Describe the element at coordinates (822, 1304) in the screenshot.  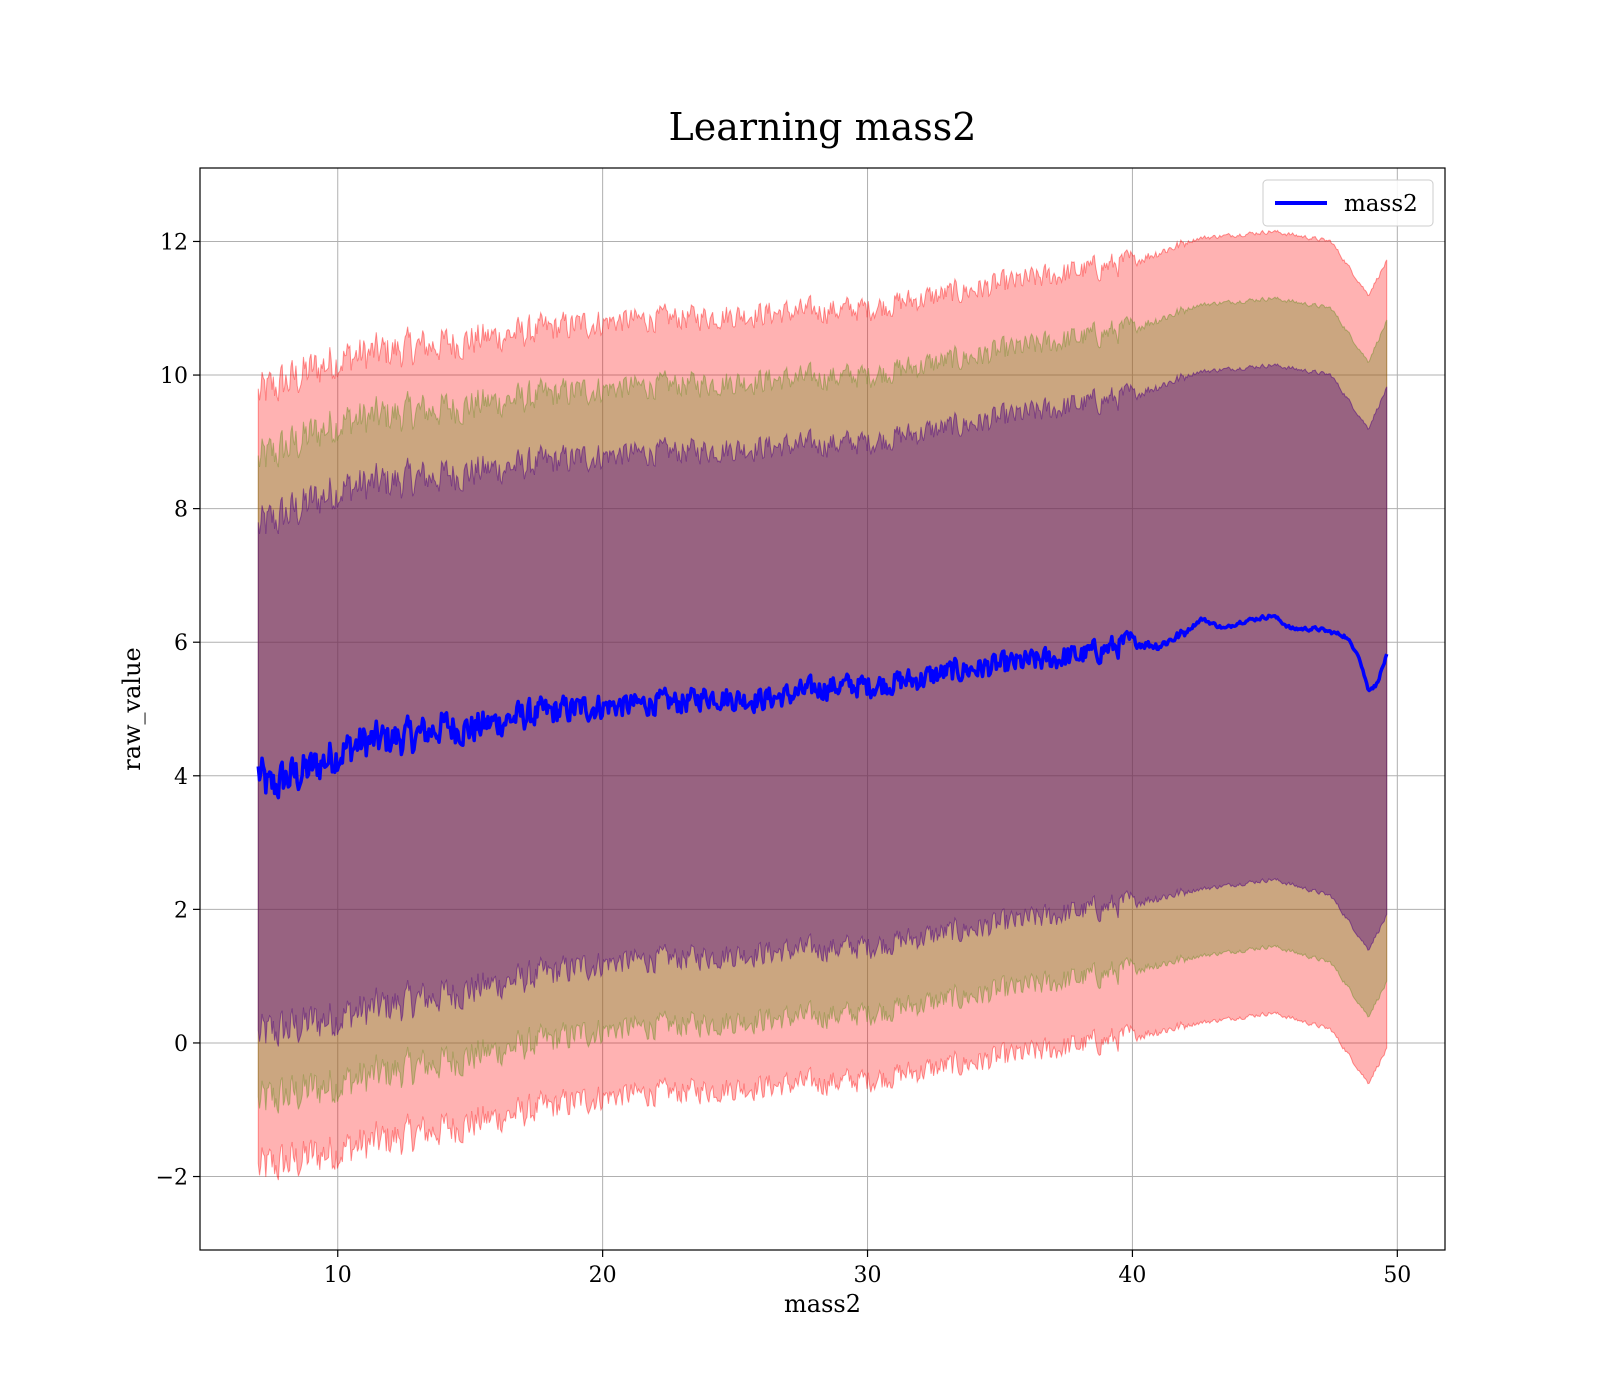
I see `x-axis-label: mass2` at that location.